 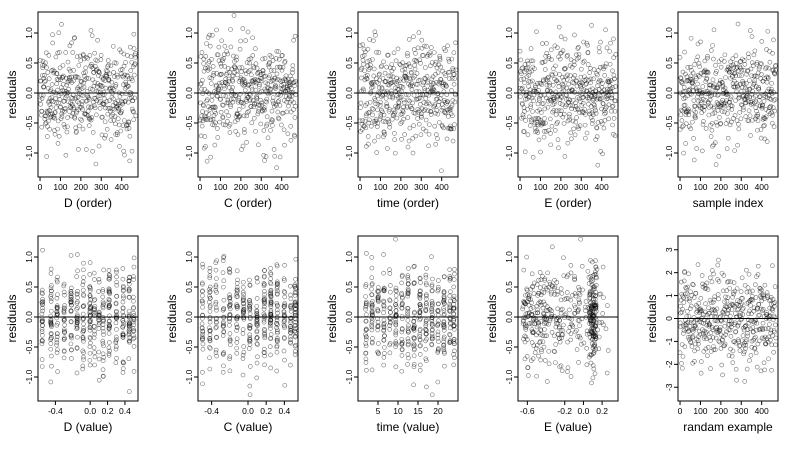 I want to click on x-tick-label: 0.4, so click(x=284, y=411).